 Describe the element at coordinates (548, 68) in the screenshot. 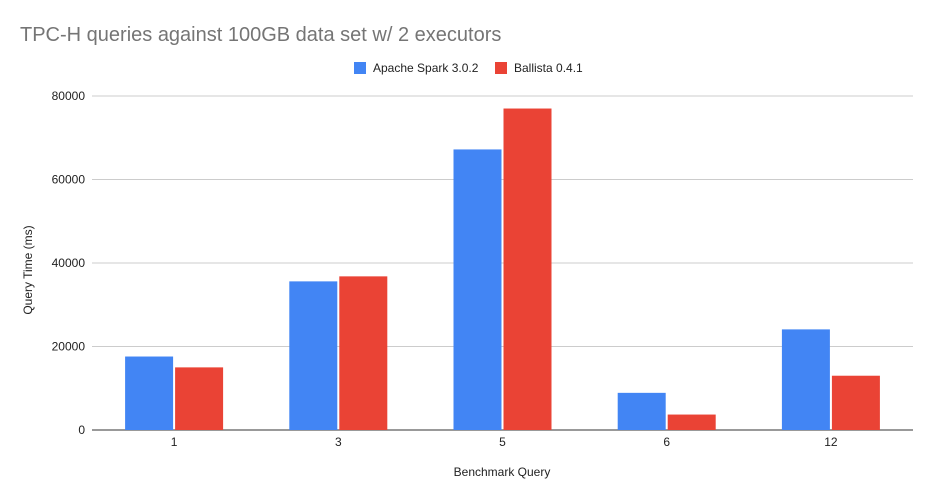

I see `legend-label-ballista: Ballista 0.4.1` at that location.